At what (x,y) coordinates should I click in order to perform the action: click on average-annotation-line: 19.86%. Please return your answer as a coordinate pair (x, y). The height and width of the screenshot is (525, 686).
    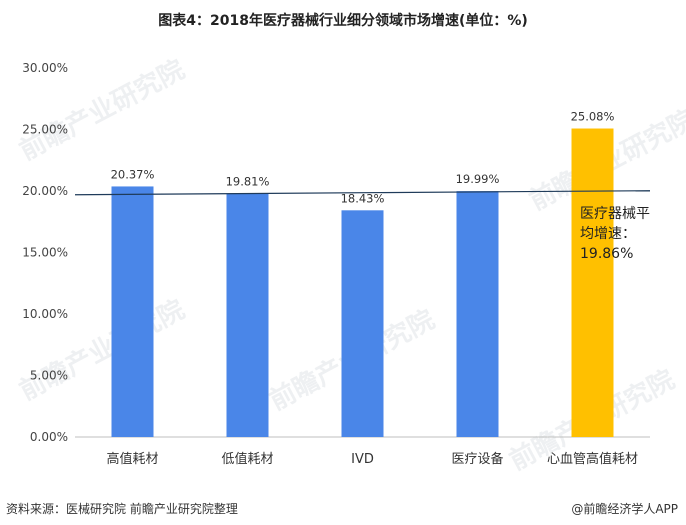
    Looking at the image, I should click on (606, 254).